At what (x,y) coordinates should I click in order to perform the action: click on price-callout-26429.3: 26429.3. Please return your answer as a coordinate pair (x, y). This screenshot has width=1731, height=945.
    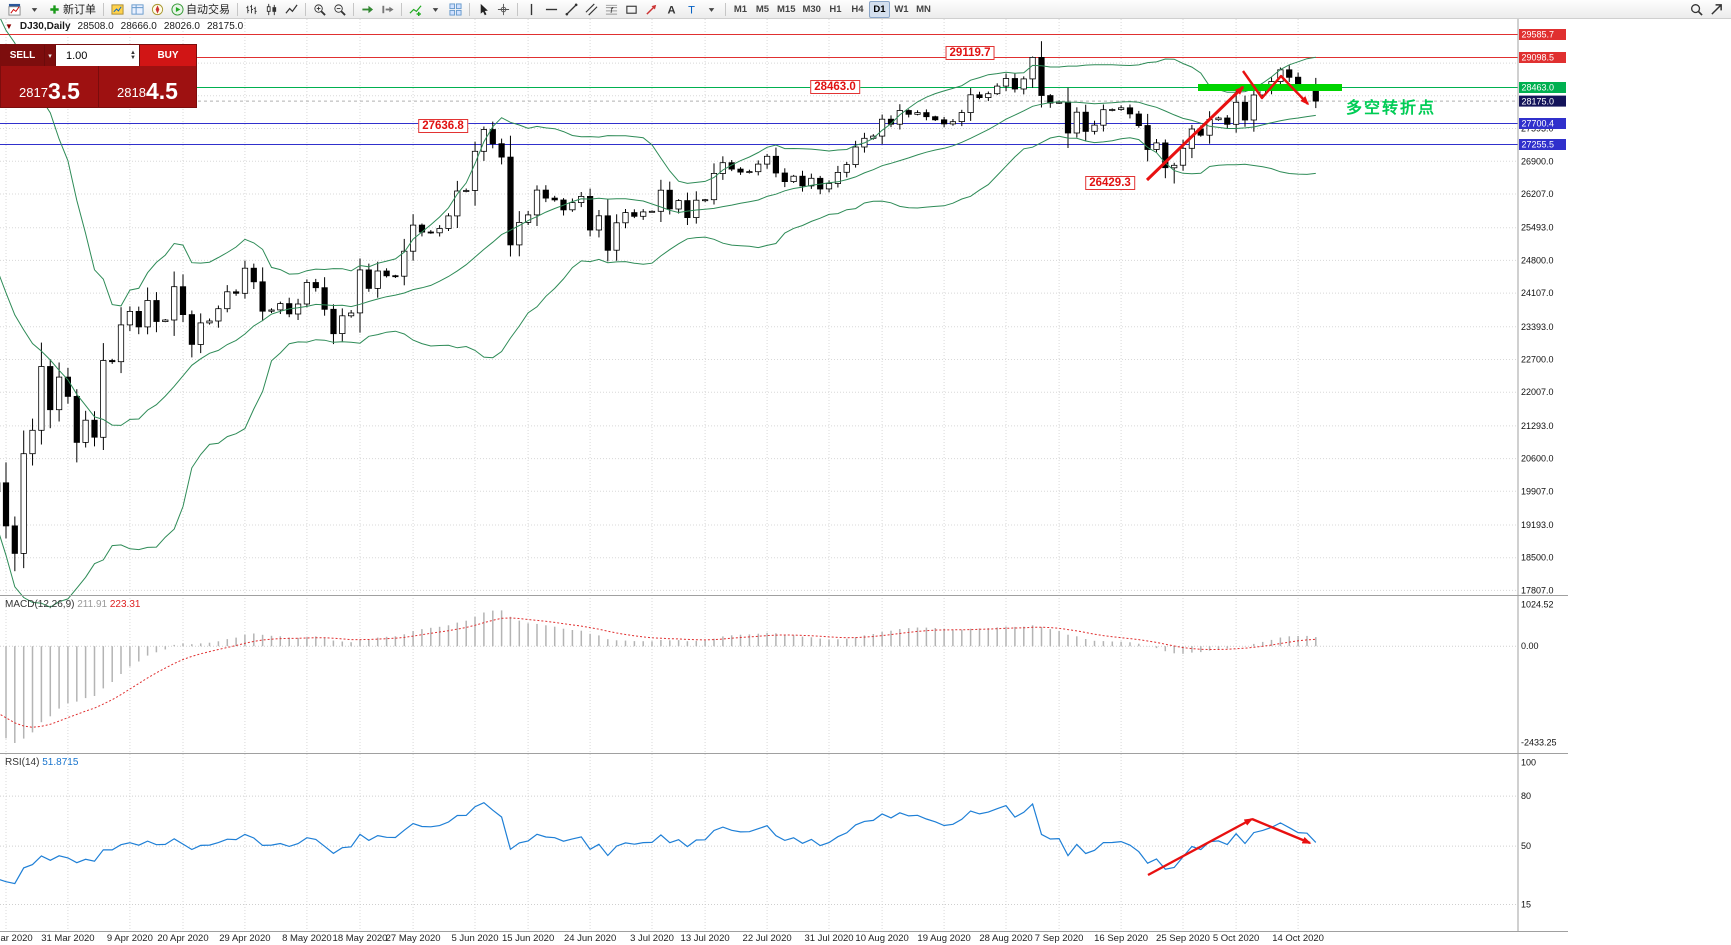
    Looking at the image, I should click on (1110, 183).